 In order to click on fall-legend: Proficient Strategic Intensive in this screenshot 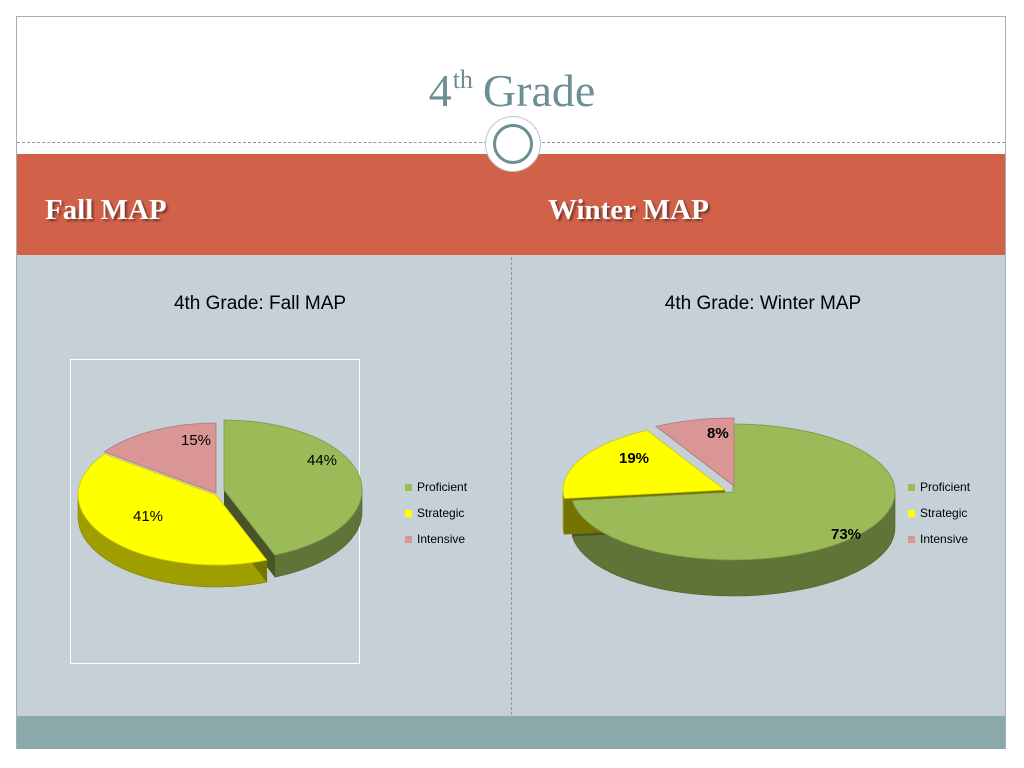, I will do `click(436, 513)`.